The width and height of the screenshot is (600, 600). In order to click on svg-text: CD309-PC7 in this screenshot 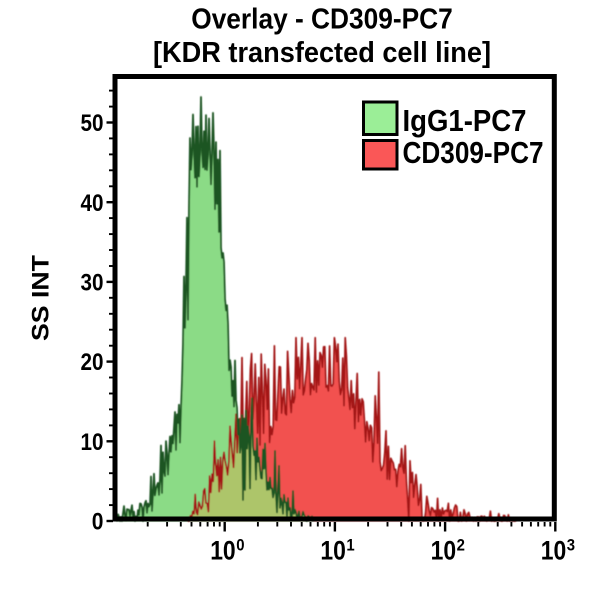, I will do `click(473, 152)`.